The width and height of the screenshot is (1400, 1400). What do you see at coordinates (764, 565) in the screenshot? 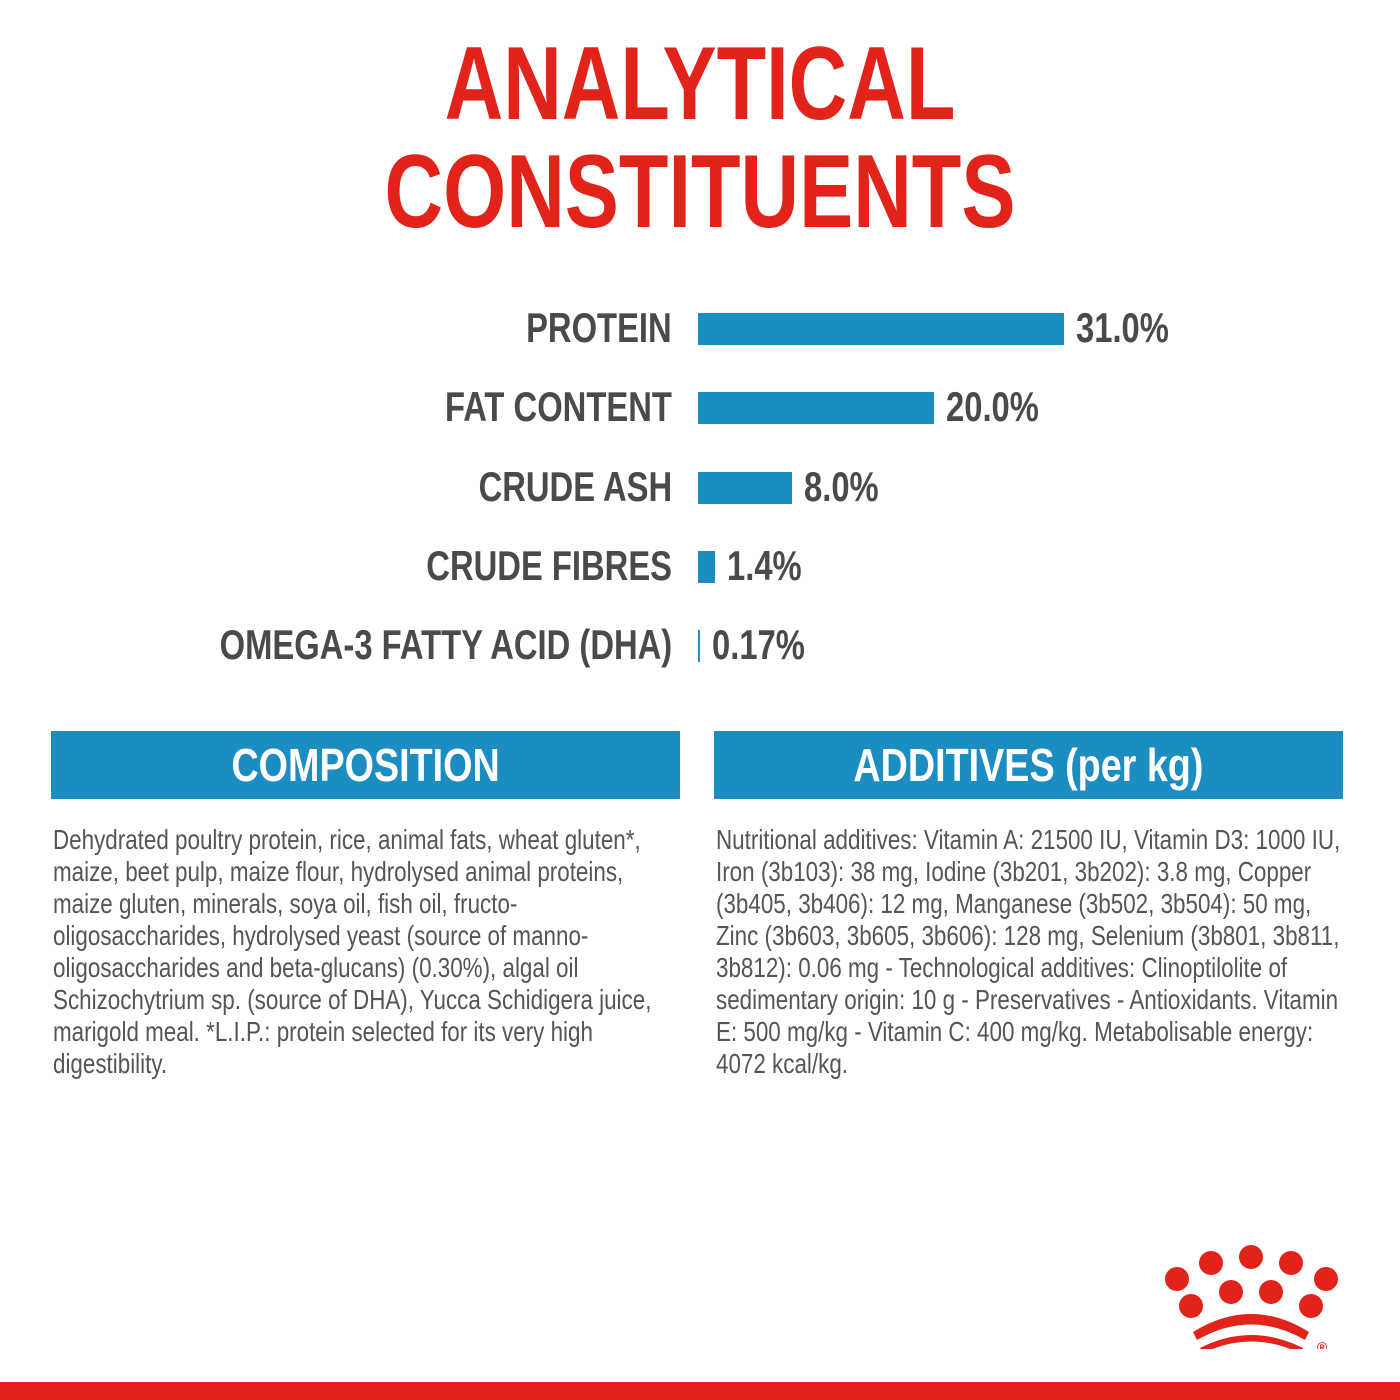
I see `bar-value-label: 1.4%` at bounding box center [764, 565].